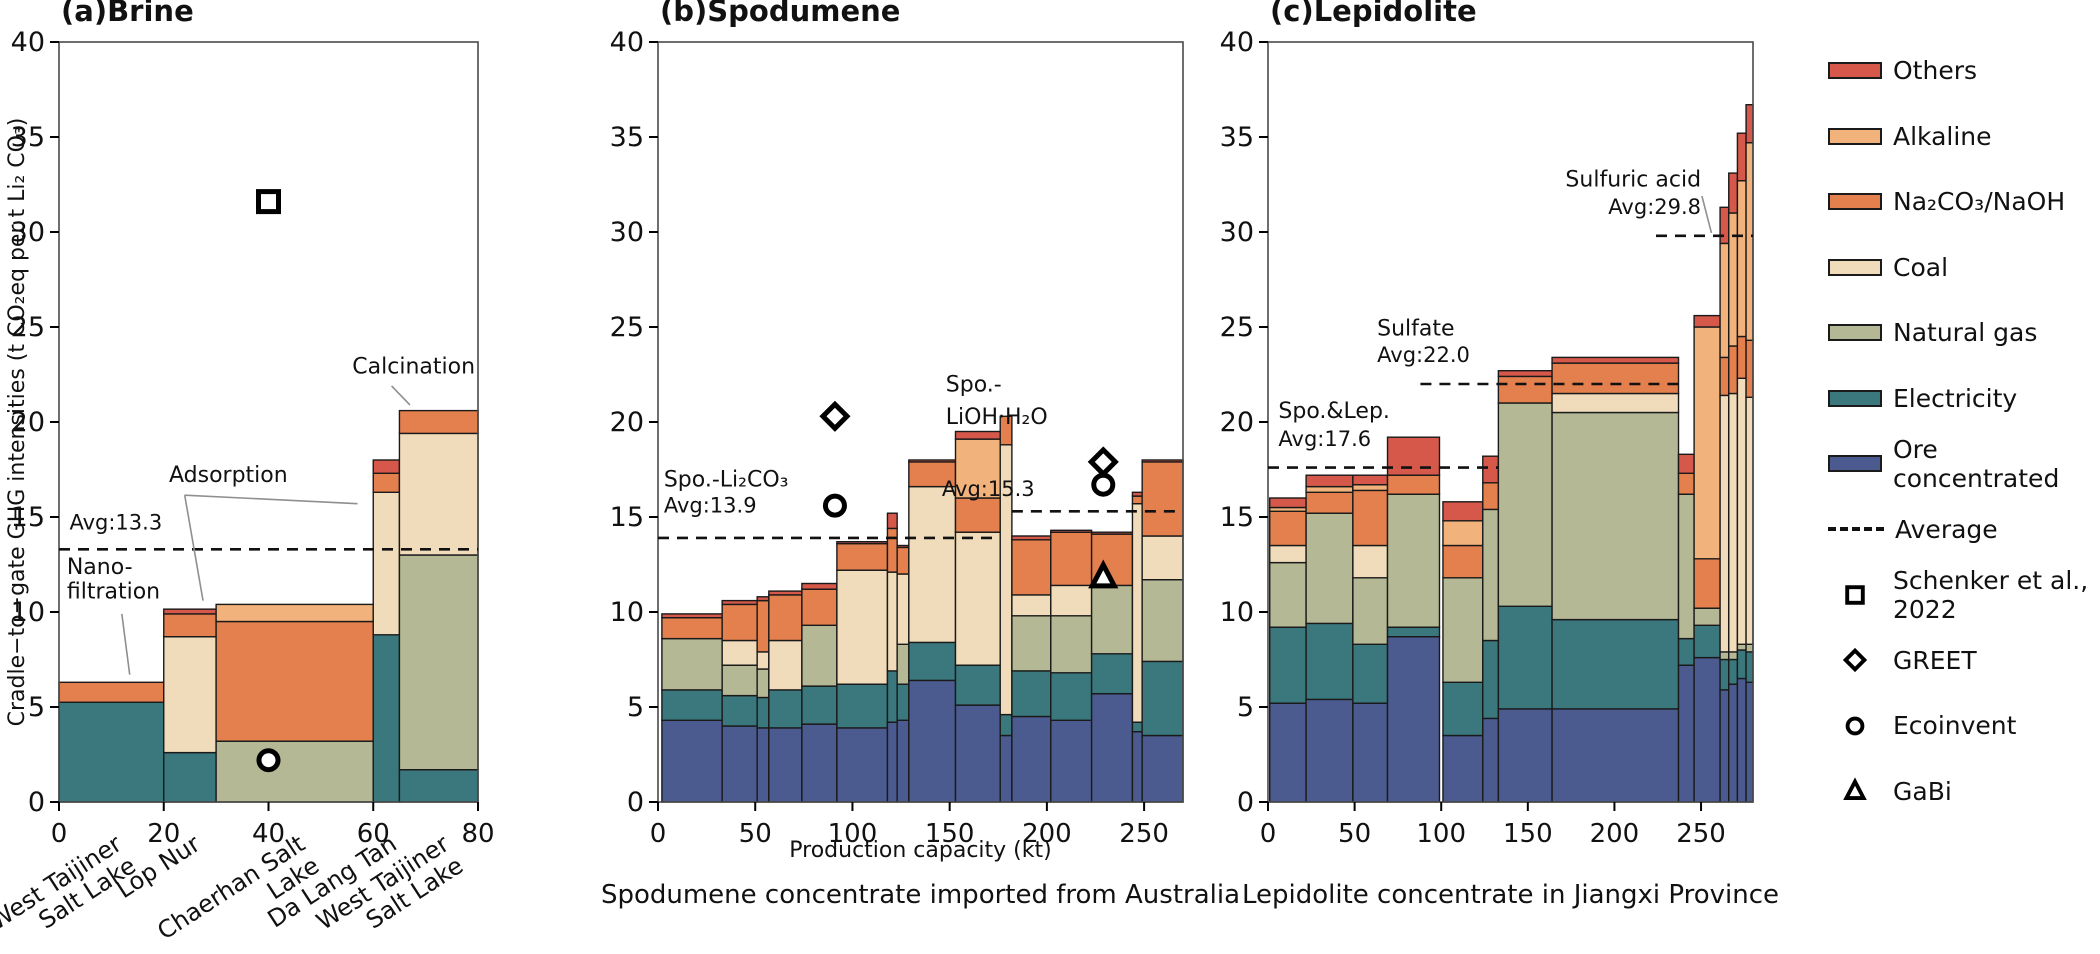 The width and height of the screenshot is (2100, 954). Describe the element at coordinates (1701, 834) in the screenshot. I see `x-tick-label: 250` at that location.